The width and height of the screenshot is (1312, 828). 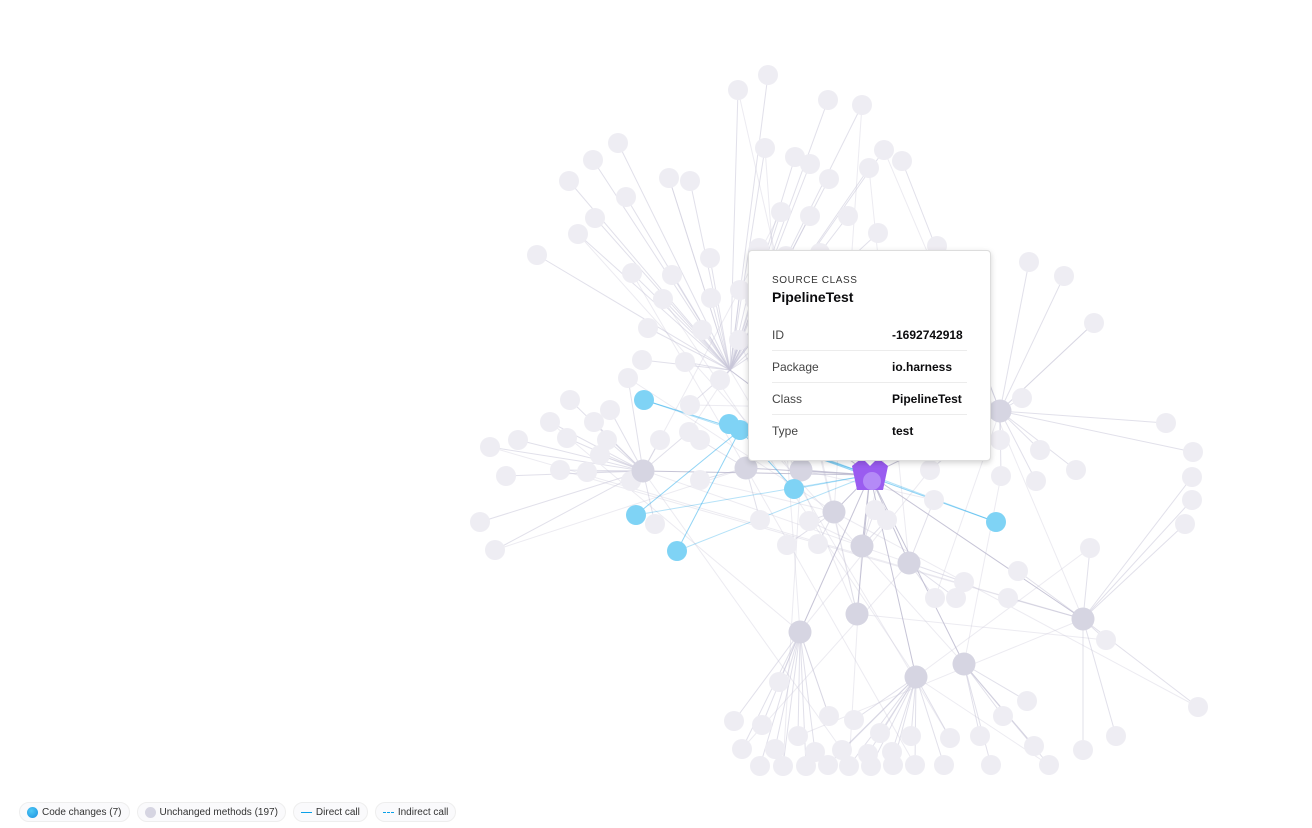 I want to click on legend-unchanged: Unchanged methods (197), so click(x=211, y=812).